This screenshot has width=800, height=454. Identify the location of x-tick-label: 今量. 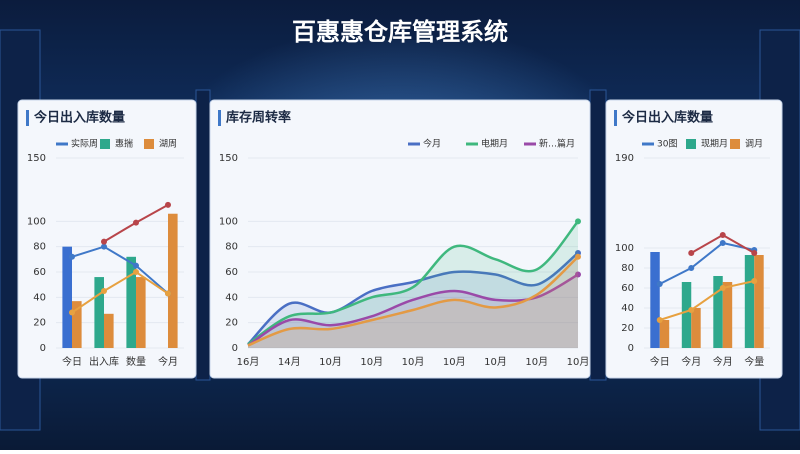
(754, 361).